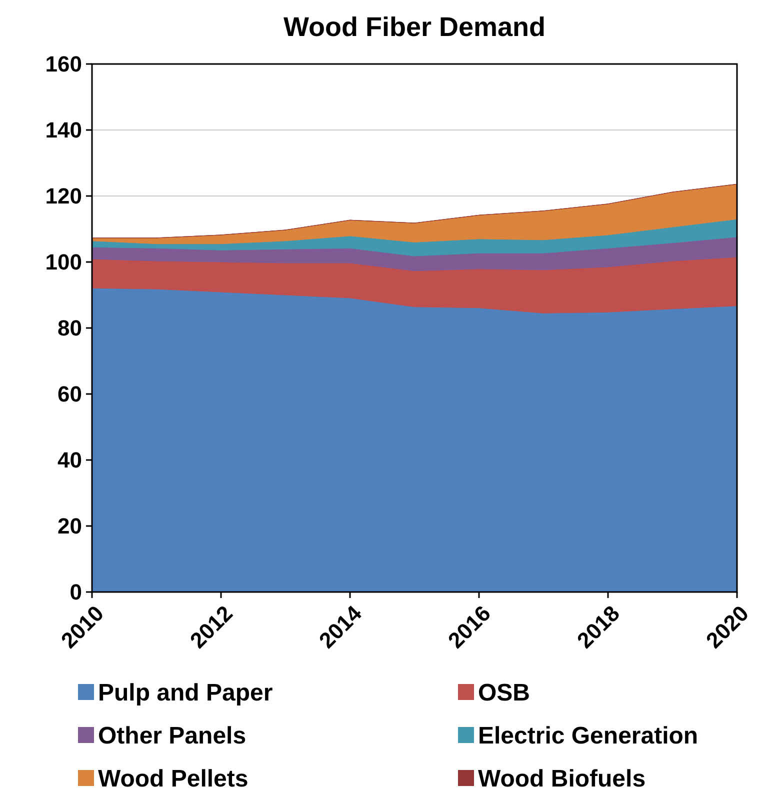 This screenshot has width=765, height=800. I want to click on legend-label: Other Panels, so click(172, 736).